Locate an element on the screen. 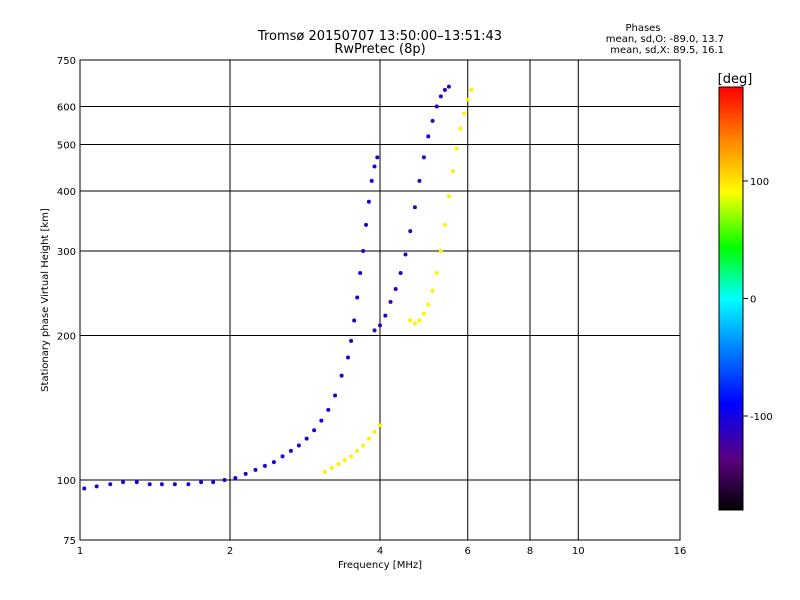 Image resolution: width=800 pixels, height=600 pixels. colorbar-ticks: 100 0 -100 is located at coordinates (758, 300).